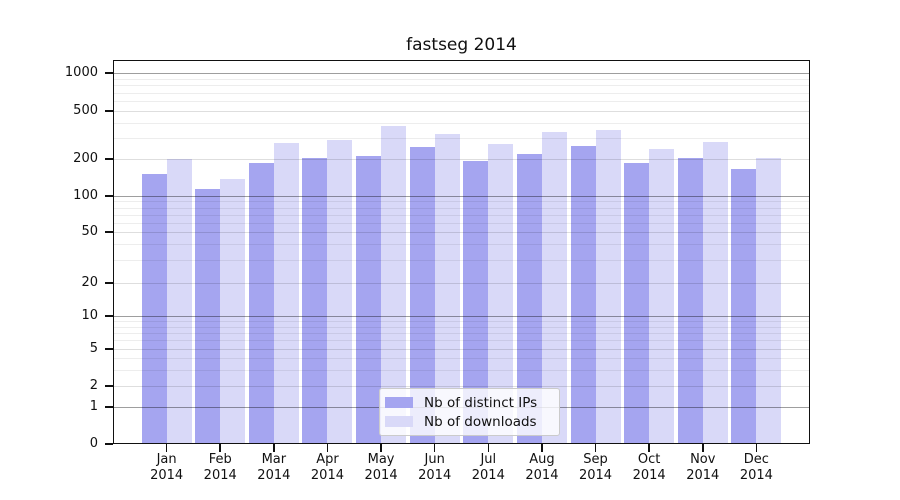 The width and height of the screenshot is (900, 500). Describe the element at coordinates (93, 348) in the screenshot. I see `y-tick-label-5: 5` at that location.